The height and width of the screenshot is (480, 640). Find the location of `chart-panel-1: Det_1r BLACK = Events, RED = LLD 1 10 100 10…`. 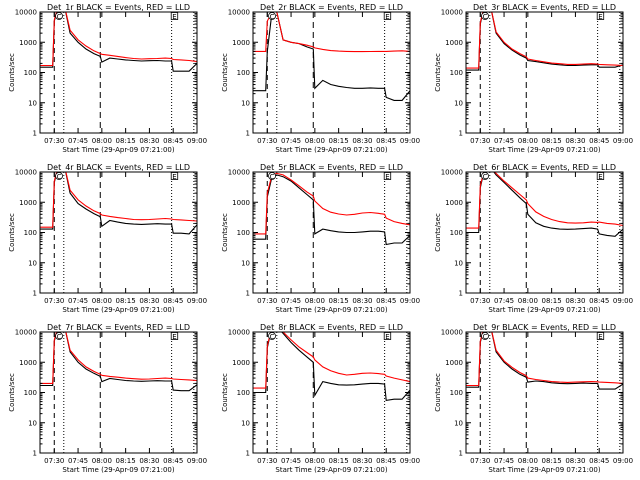

chart-panel-1: Det_1r BLACK = Events, RED = LLD 1 10 100 10… is located at coordinates (107, 78).